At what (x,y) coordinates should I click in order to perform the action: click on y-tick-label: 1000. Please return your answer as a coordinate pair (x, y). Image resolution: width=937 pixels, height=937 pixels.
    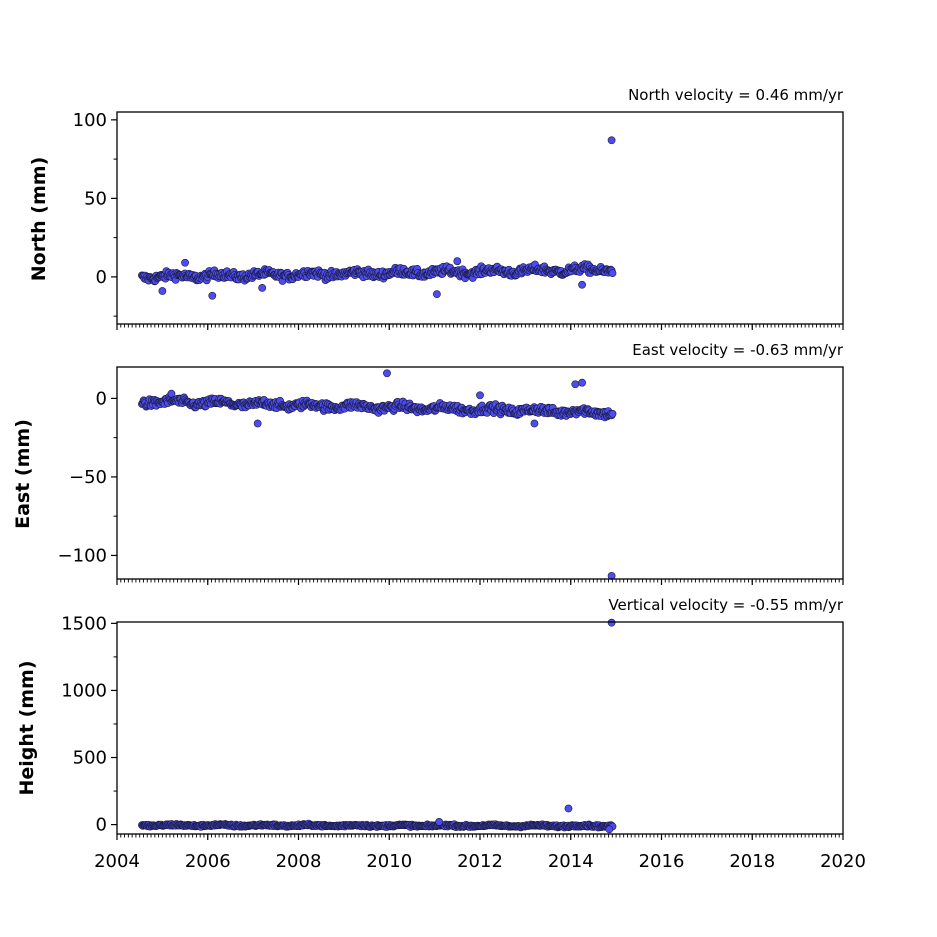
    Looking at the image, I should click on (84, 690).